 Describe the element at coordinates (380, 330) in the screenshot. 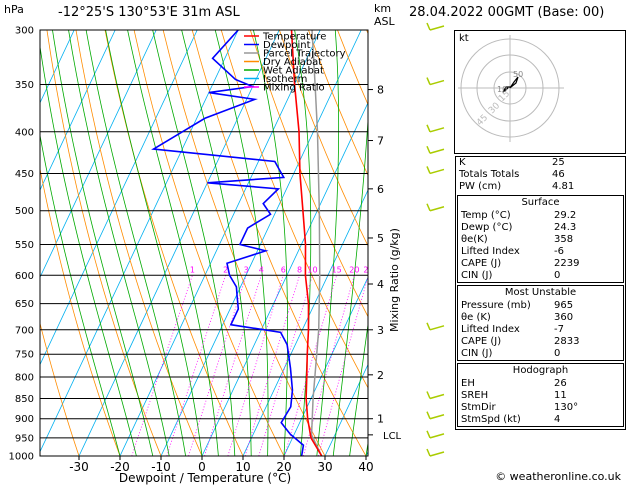

I see `km-tick-label: 3` at that location.